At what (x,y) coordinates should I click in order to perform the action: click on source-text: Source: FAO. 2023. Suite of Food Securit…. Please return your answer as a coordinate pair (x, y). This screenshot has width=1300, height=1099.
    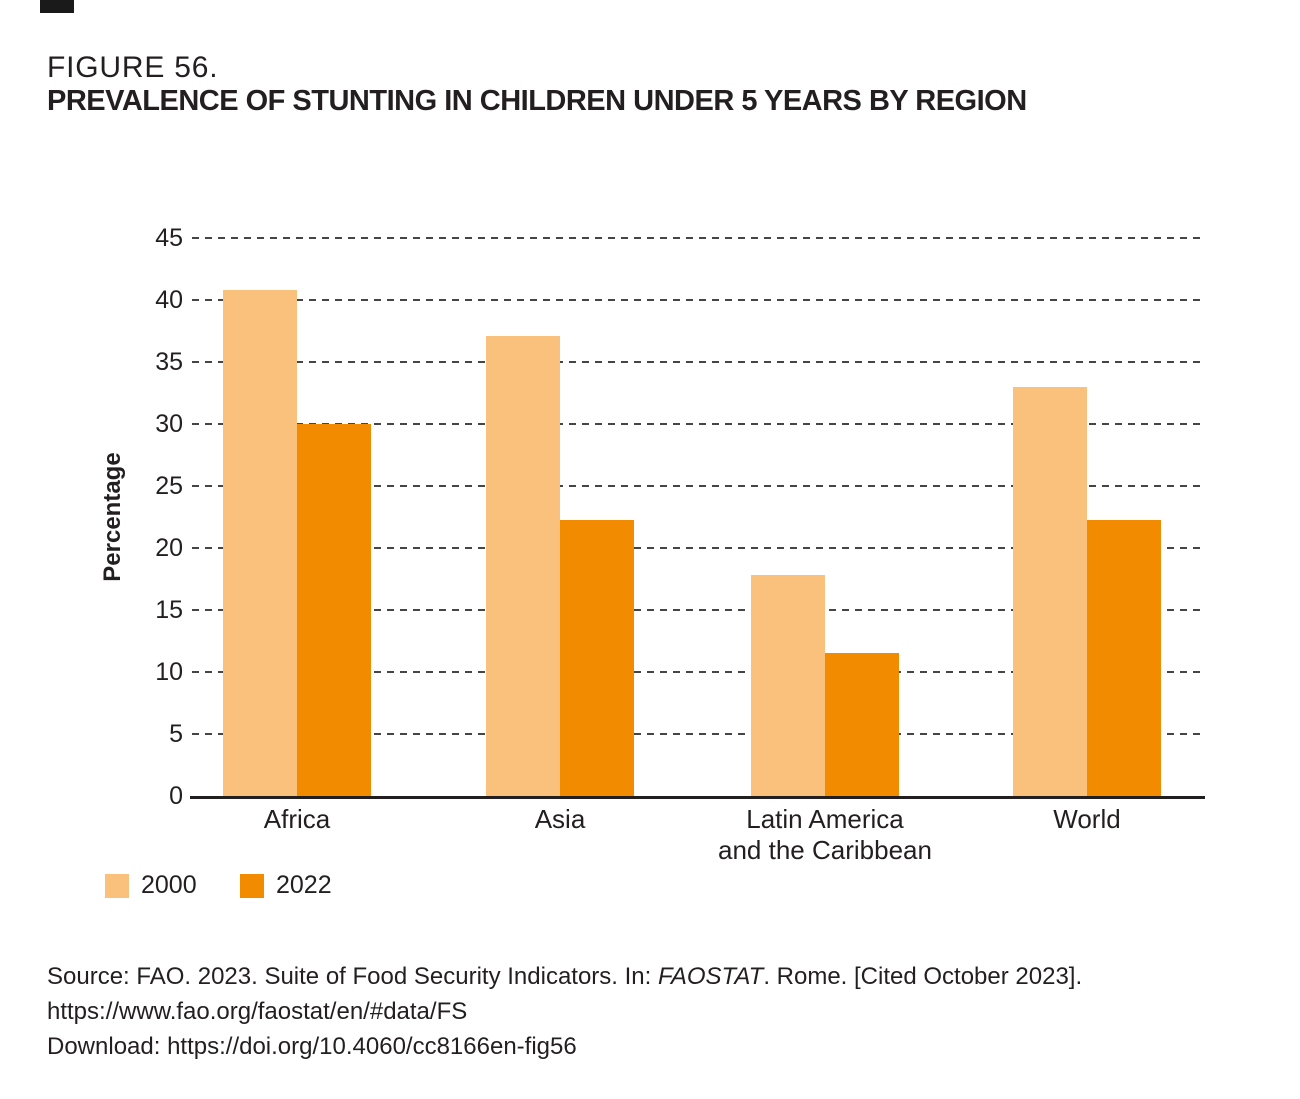
    Looking at the image, I should click on (352, 976).